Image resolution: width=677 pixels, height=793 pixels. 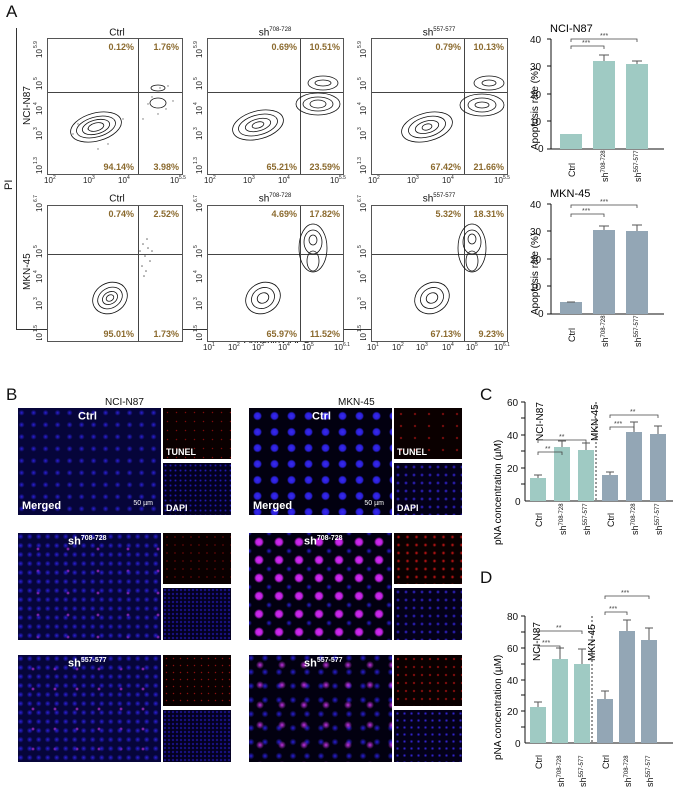 What do you see at coordinates (360, 160) in the screenshot?
I see `svg-text: 1.3` at bounding box center [360, 160].